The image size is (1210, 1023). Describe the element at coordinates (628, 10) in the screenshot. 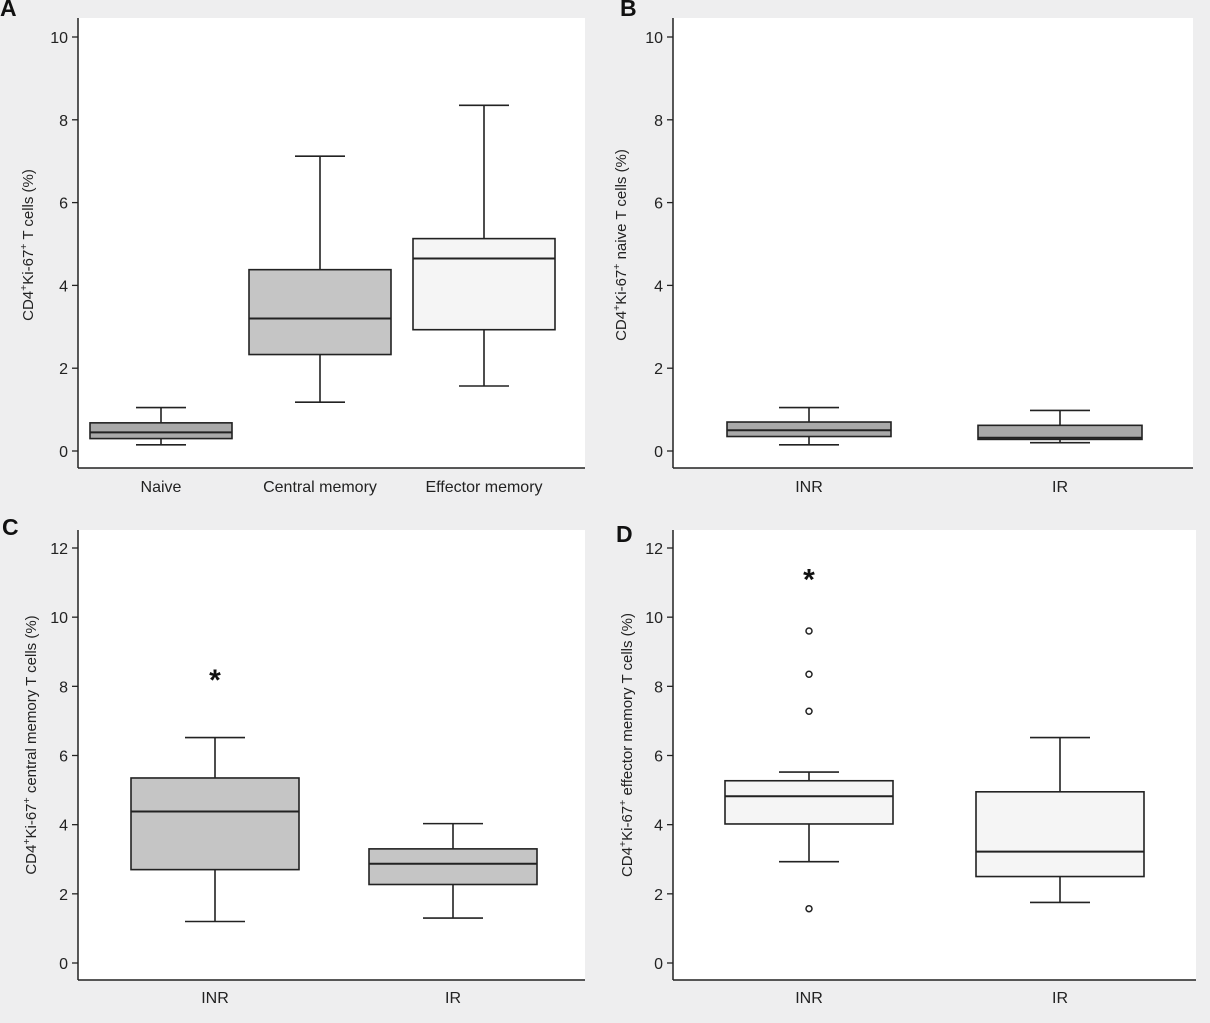

I see `panel-label: B` at that location.